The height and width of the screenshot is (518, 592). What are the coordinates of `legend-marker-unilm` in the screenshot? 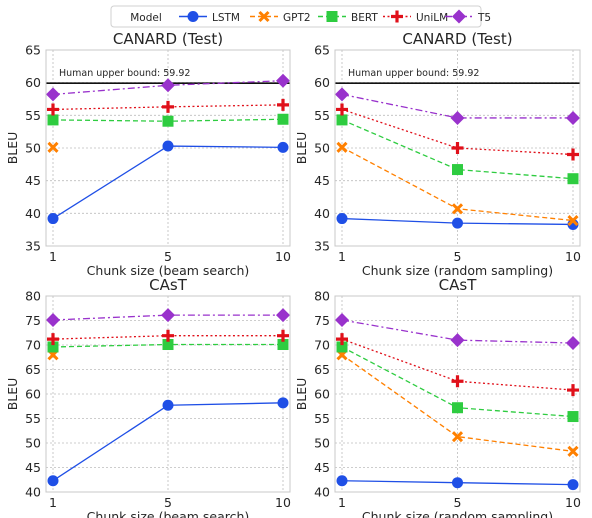 It's located at (397, 16).